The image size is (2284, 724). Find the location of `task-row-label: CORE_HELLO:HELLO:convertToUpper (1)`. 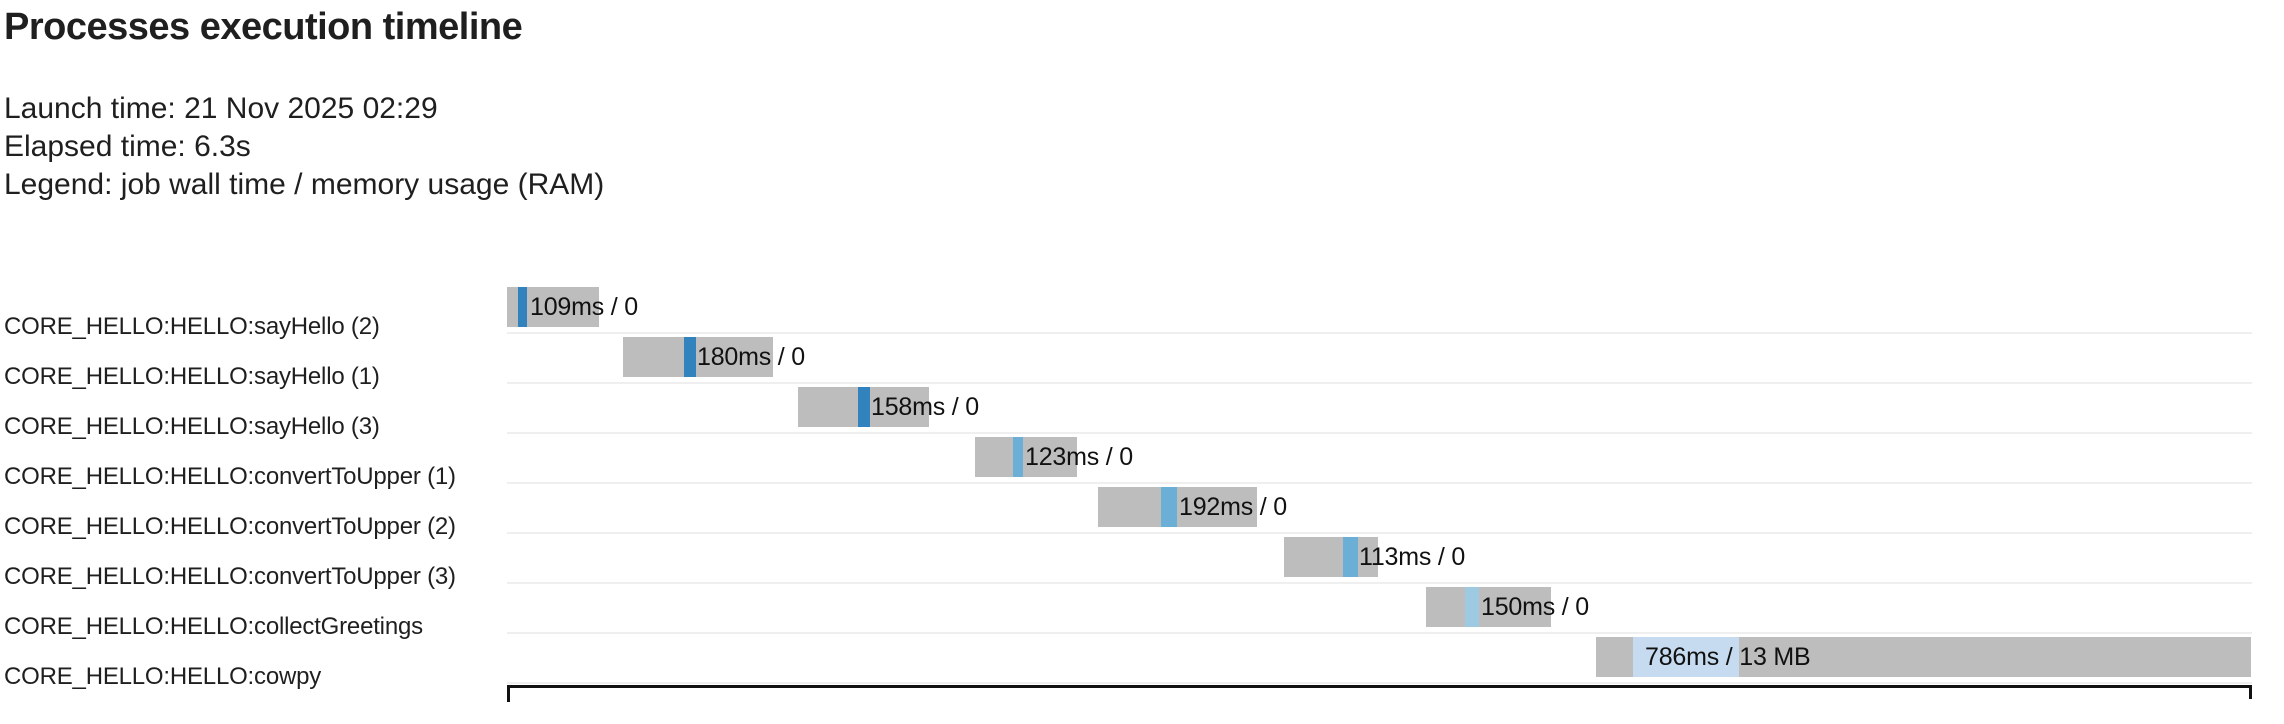

task-row-label: CORE_HELLO:HELLO:convertToUpper (1) is located at coordinates (230, 476).